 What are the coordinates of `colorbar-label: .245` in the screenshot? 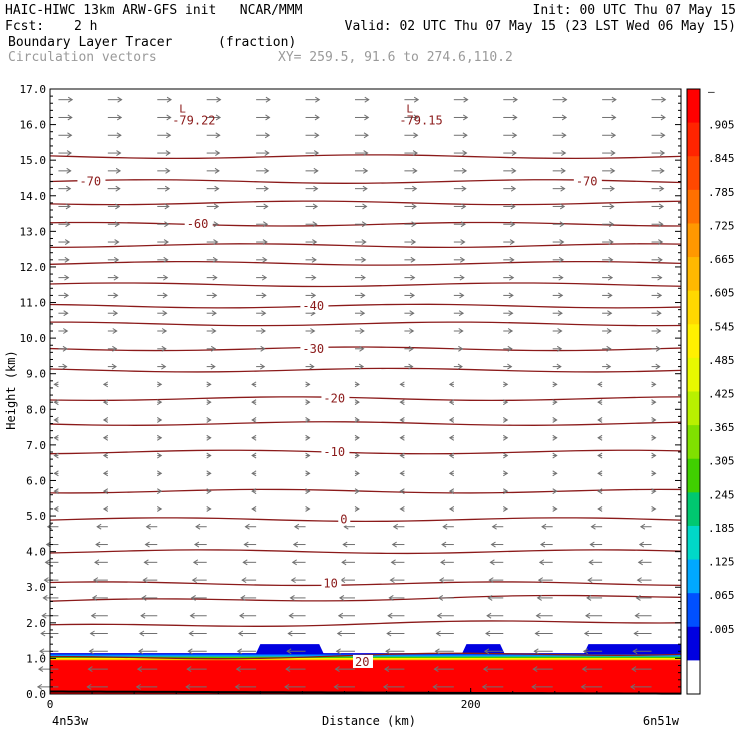 It's located at (721, 494).